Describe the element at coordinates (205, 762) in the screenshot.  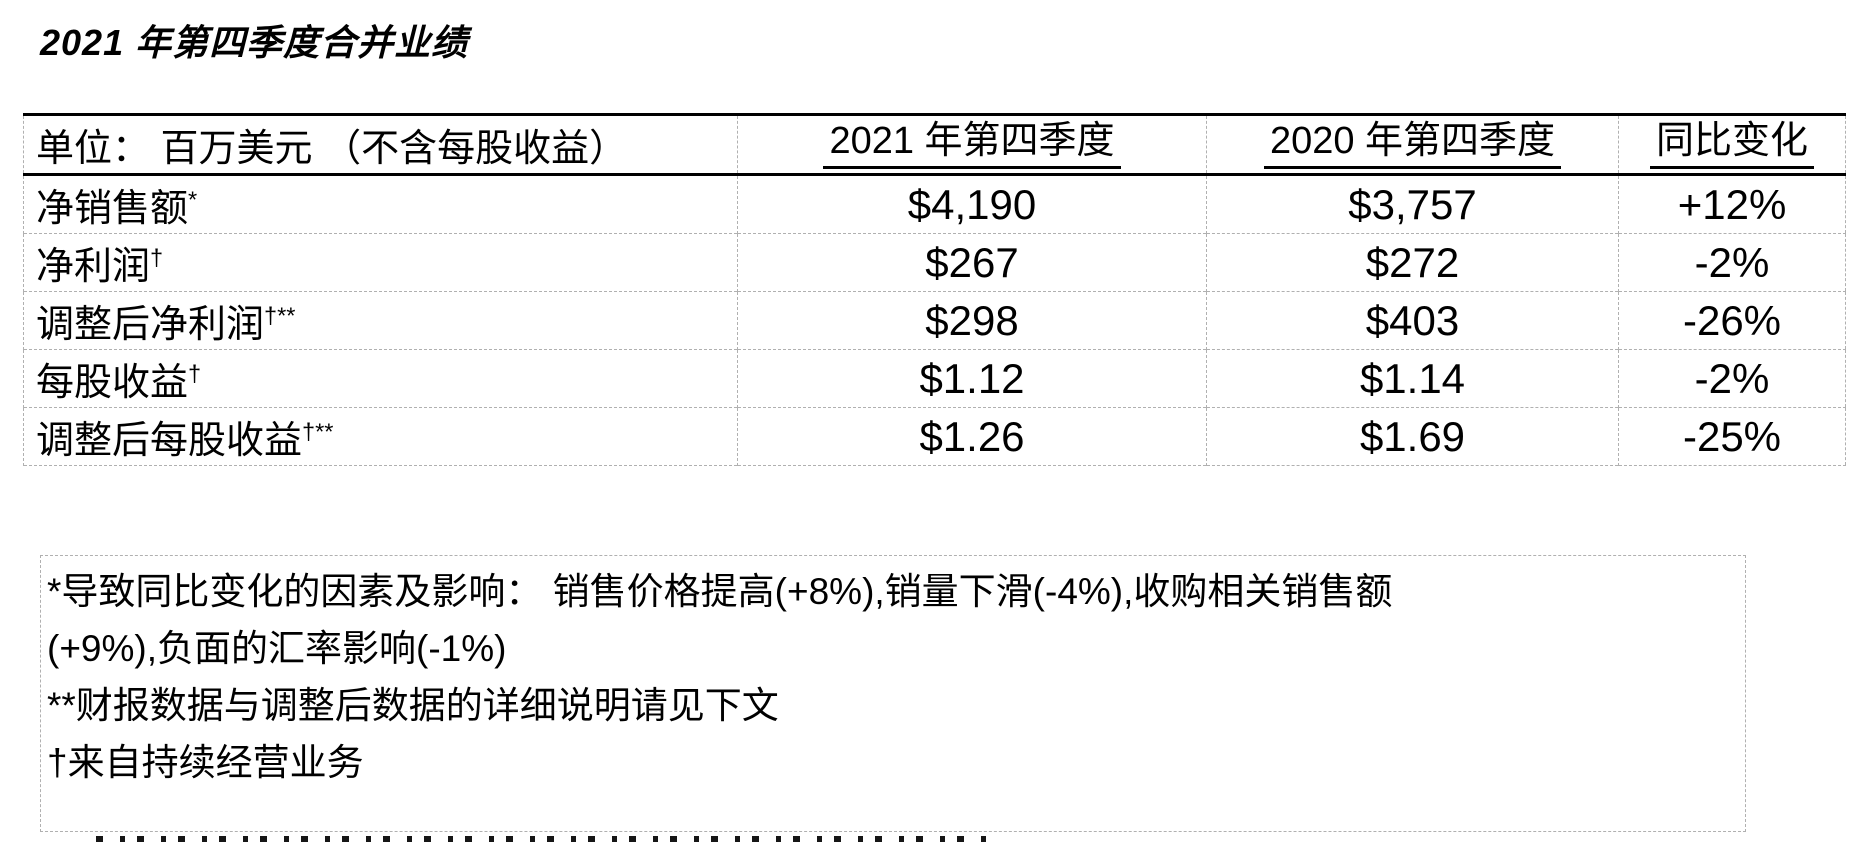
I see `footnote-line-continuing-operations: †来自持续经营业务` at that location.